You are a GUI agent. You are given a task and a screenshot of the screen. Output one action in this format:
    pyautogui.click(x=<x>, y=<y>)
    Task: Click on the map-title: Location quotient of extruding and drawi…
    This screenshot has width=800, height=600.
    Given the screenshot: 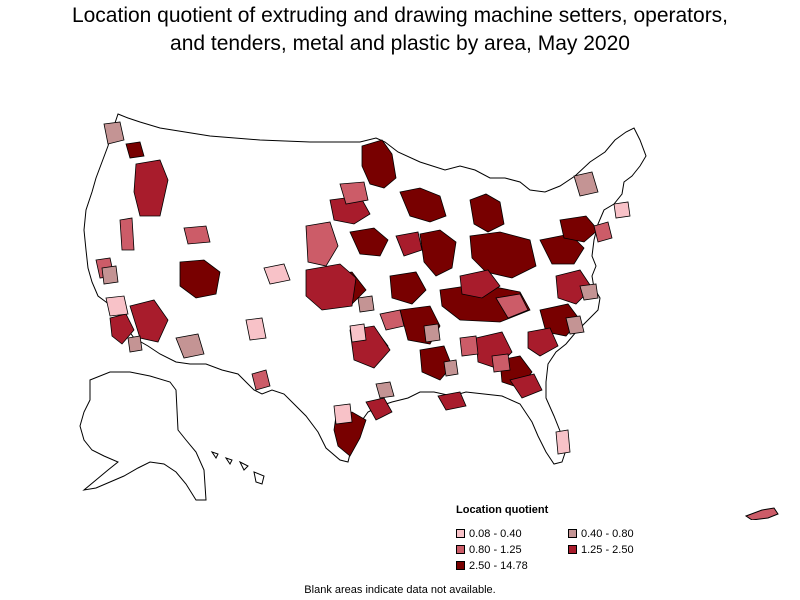 What is the action you would take?
    pyautogui.click(x=400, y=30)
    